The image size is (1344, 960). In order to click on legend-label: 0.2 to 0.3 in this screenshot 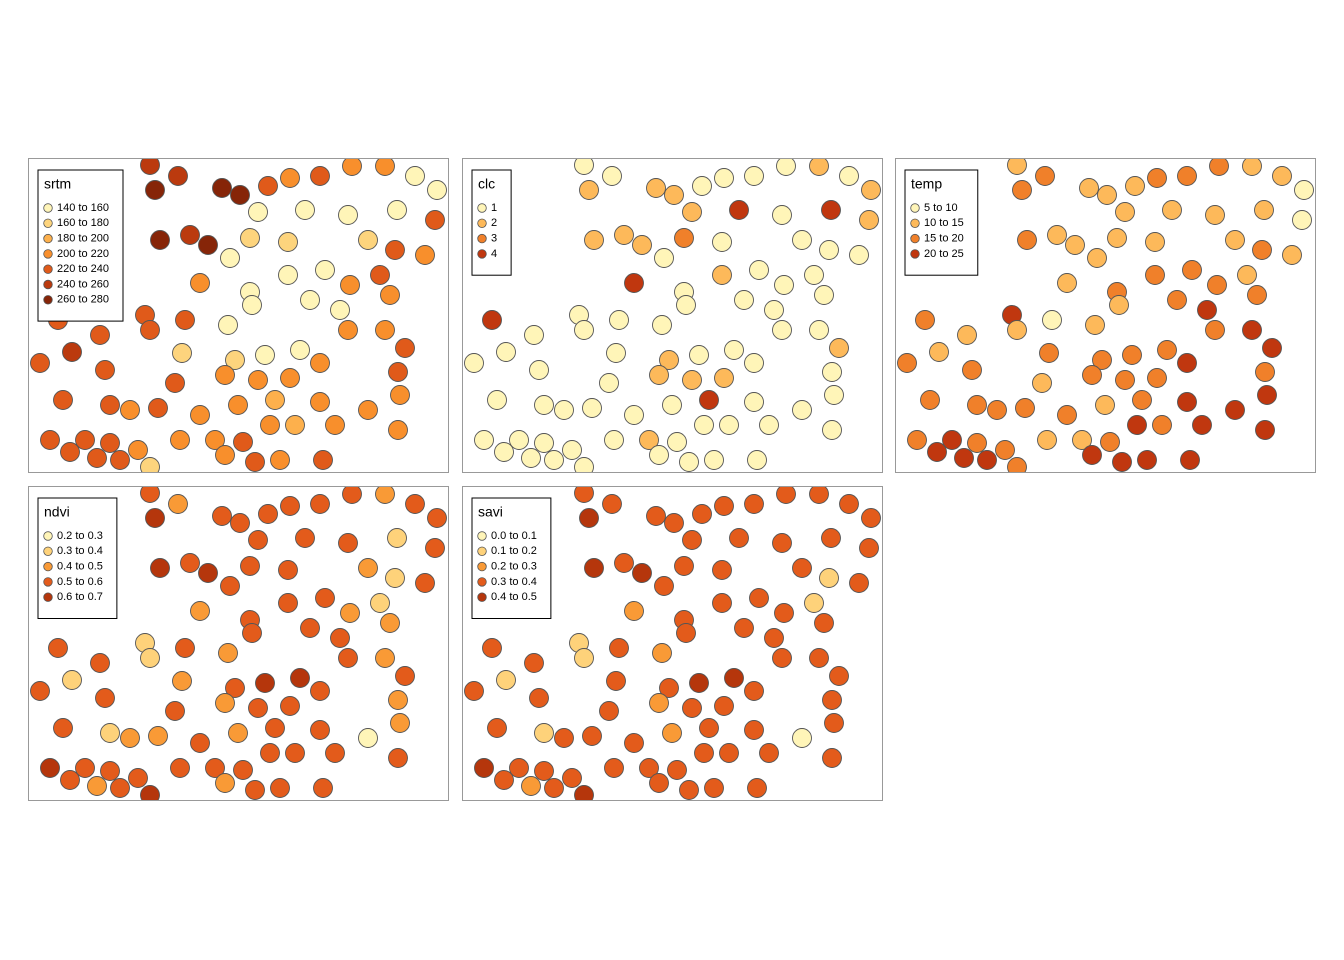, I will do `click(80, 536)`.